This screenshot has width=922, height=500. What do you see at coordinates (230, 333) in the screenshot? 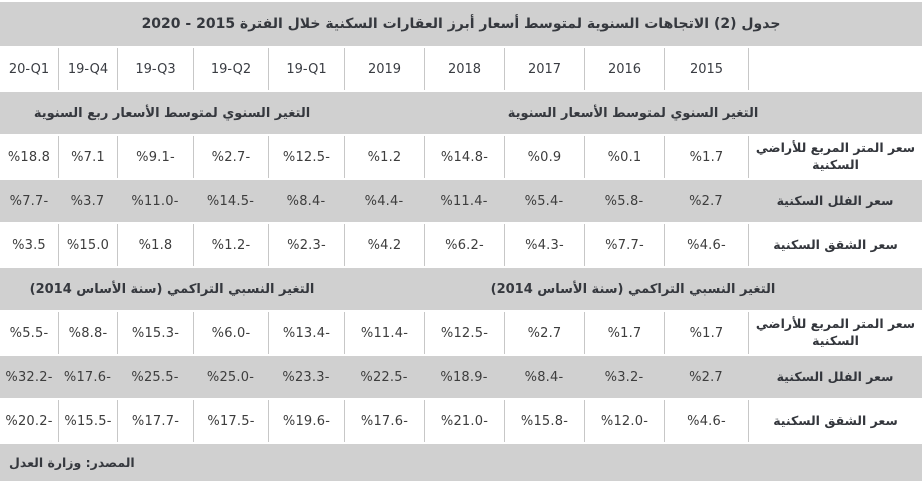
I see `data-cell: %6.0-` at bounding box center [230, 333].